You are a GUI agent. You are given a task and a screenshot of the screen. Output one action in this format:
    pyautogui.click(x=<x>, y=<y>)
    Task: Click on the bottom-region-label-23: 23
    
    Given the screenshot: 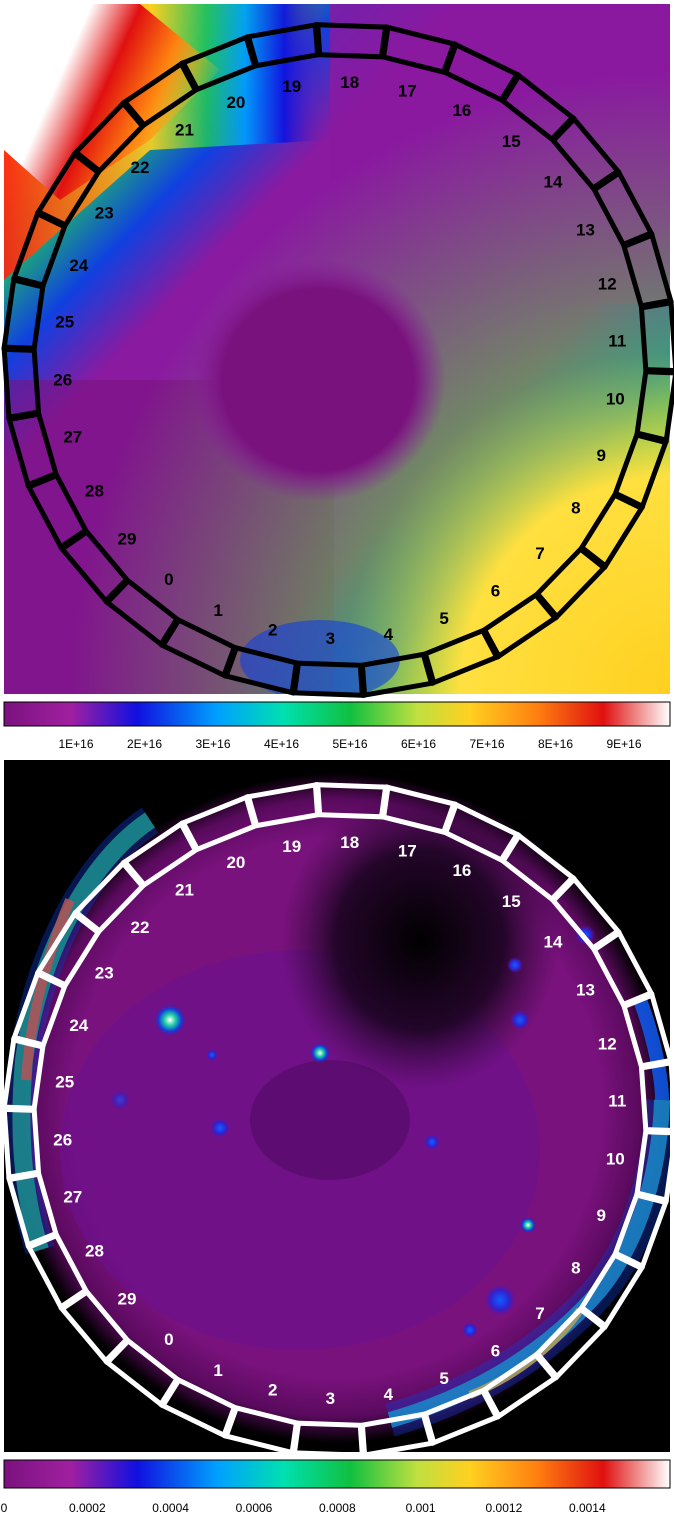 What is the action you would take?
    pyautogui.click(x=104, y=973)
    